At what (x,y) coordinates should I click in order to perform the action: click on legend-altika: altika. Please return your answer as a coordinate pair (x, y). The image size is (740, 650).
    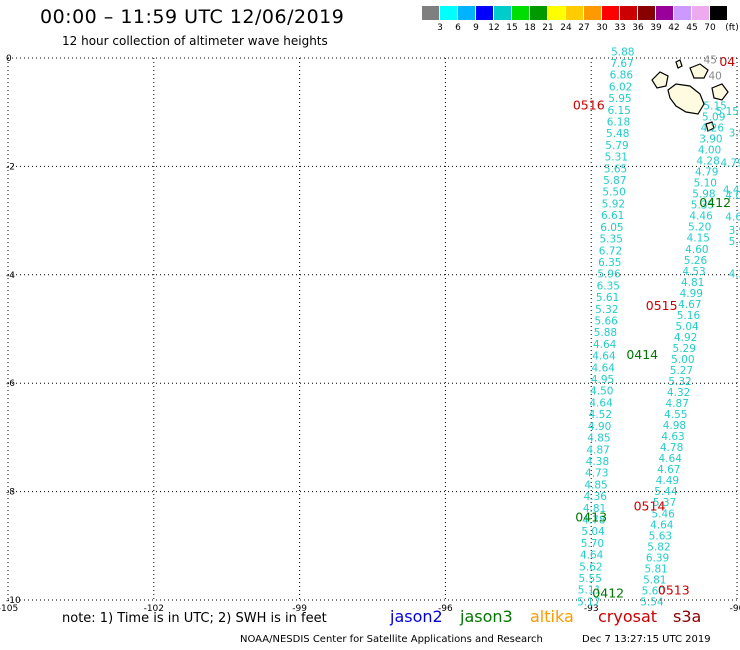
    Looking at the image, I should click on (552, 616).